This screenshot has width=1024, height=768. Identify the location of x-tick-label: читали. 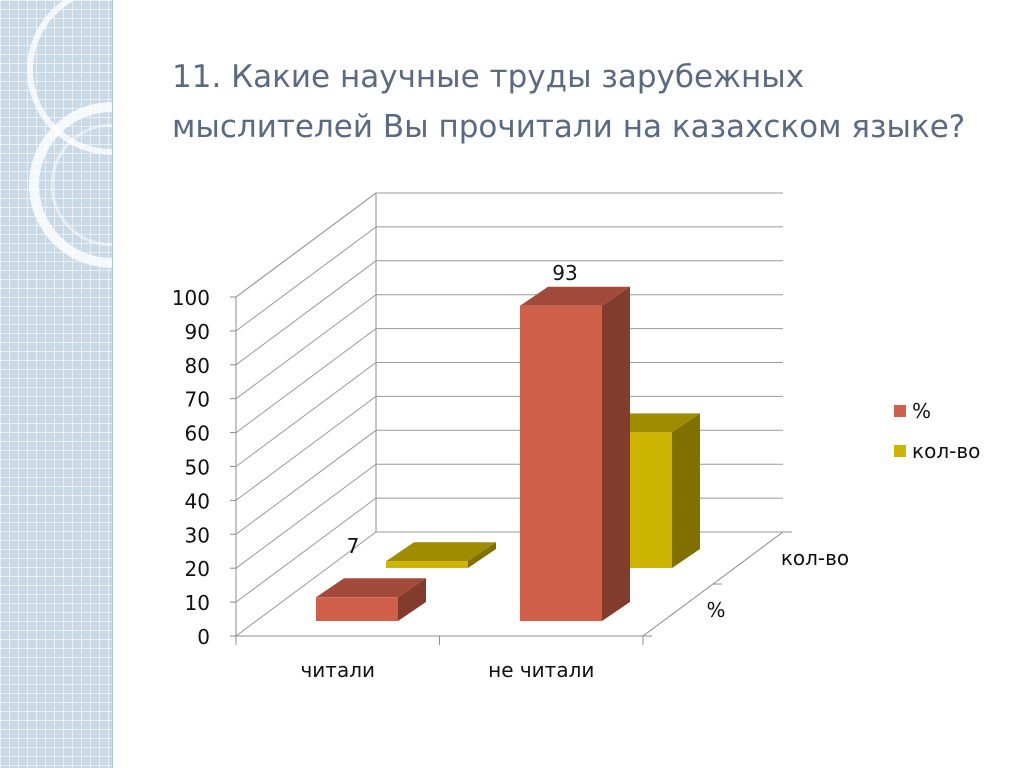
(337, 670).